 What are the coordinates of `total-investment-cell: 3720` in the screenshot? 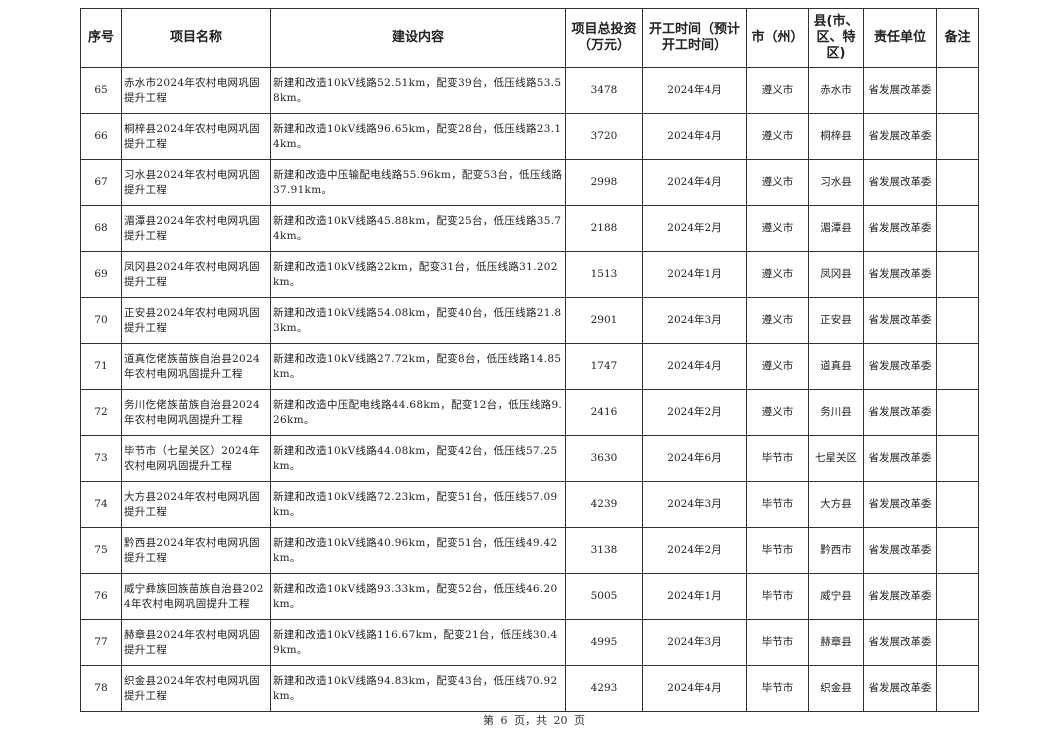 It's located at (604, 136).